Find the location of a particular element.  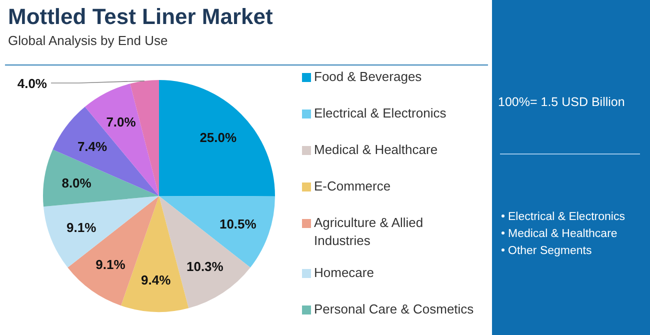

data-label: 10.3% is located at coordinates (205, 266).